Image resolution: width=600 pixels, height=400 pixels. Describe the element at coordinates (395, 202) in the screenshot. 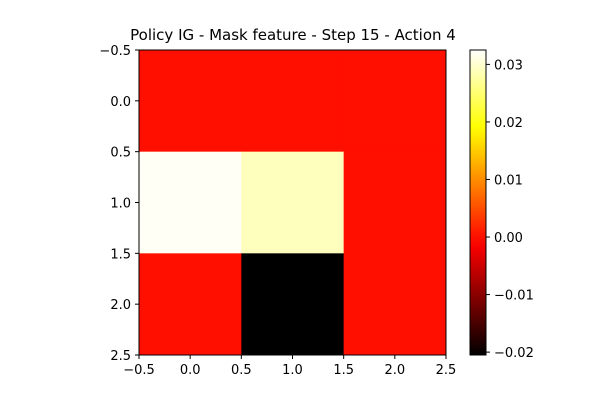

I see `heatmap-cell-r1-c2` at that location.